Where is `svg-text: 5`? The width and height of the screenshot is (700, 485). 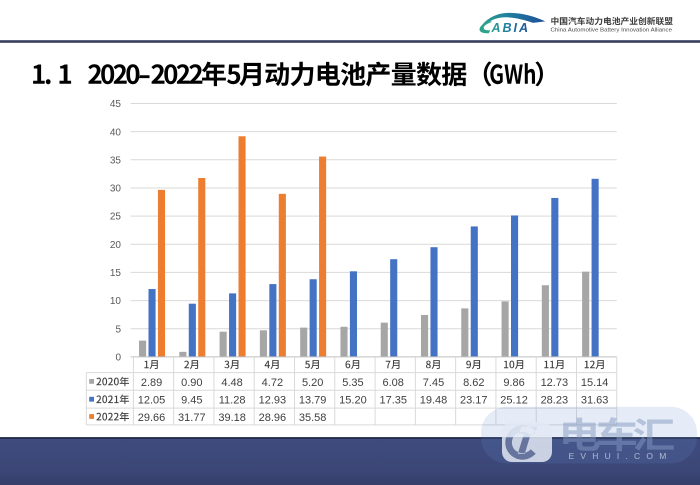 svg-text: 5 is located at coordinates (118, 329).